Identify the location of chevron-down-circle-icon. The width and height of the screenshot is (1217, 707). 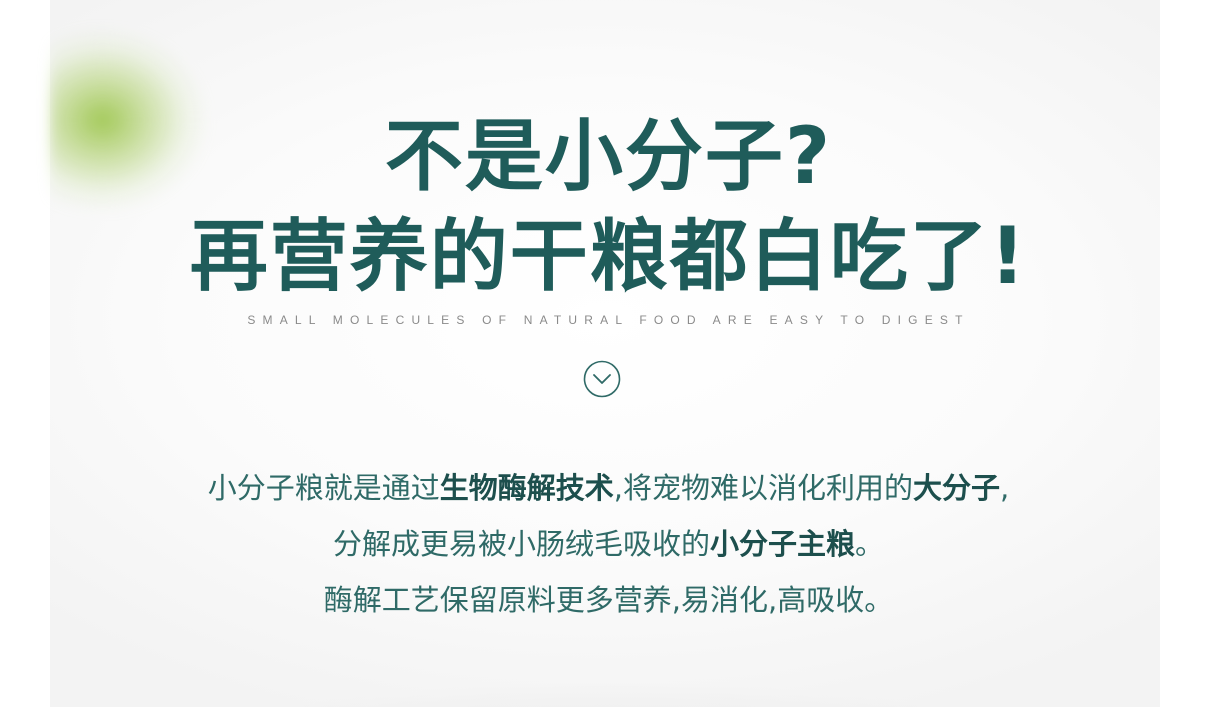
(602, 379).